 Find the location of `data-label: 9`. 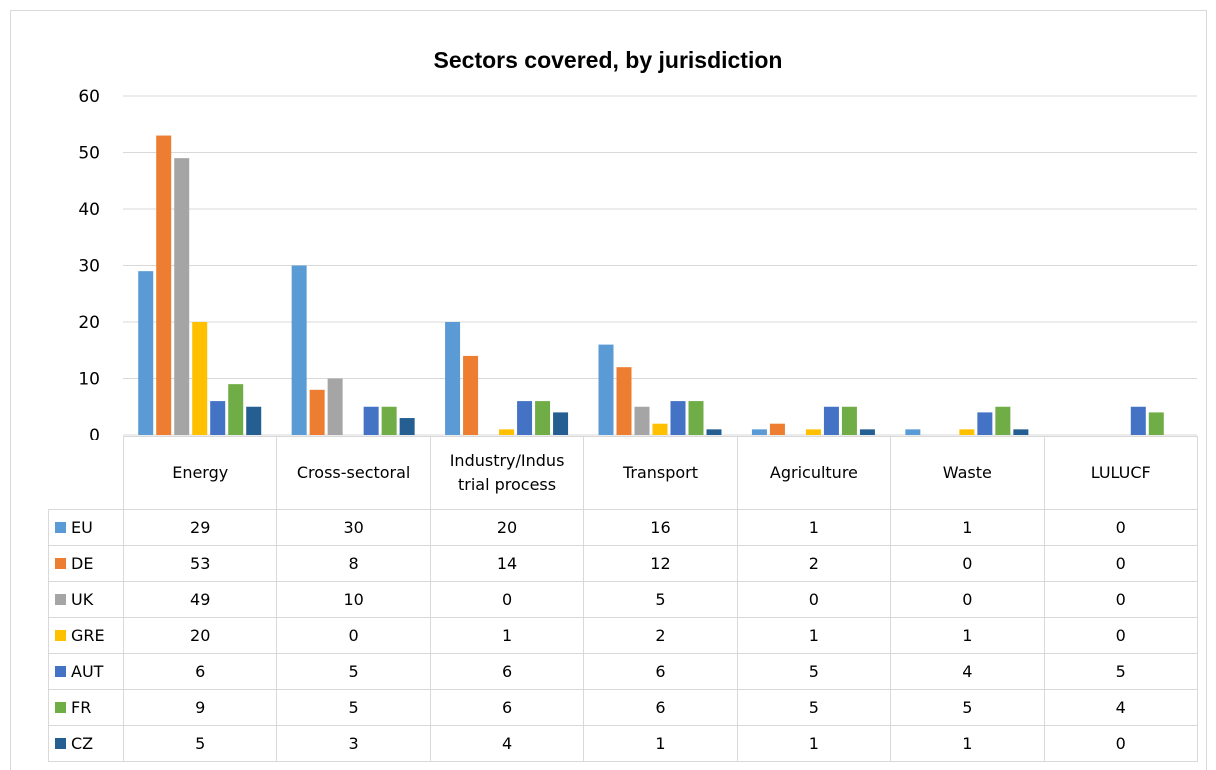

data-label: 9 is located at coordinates (200, 707).